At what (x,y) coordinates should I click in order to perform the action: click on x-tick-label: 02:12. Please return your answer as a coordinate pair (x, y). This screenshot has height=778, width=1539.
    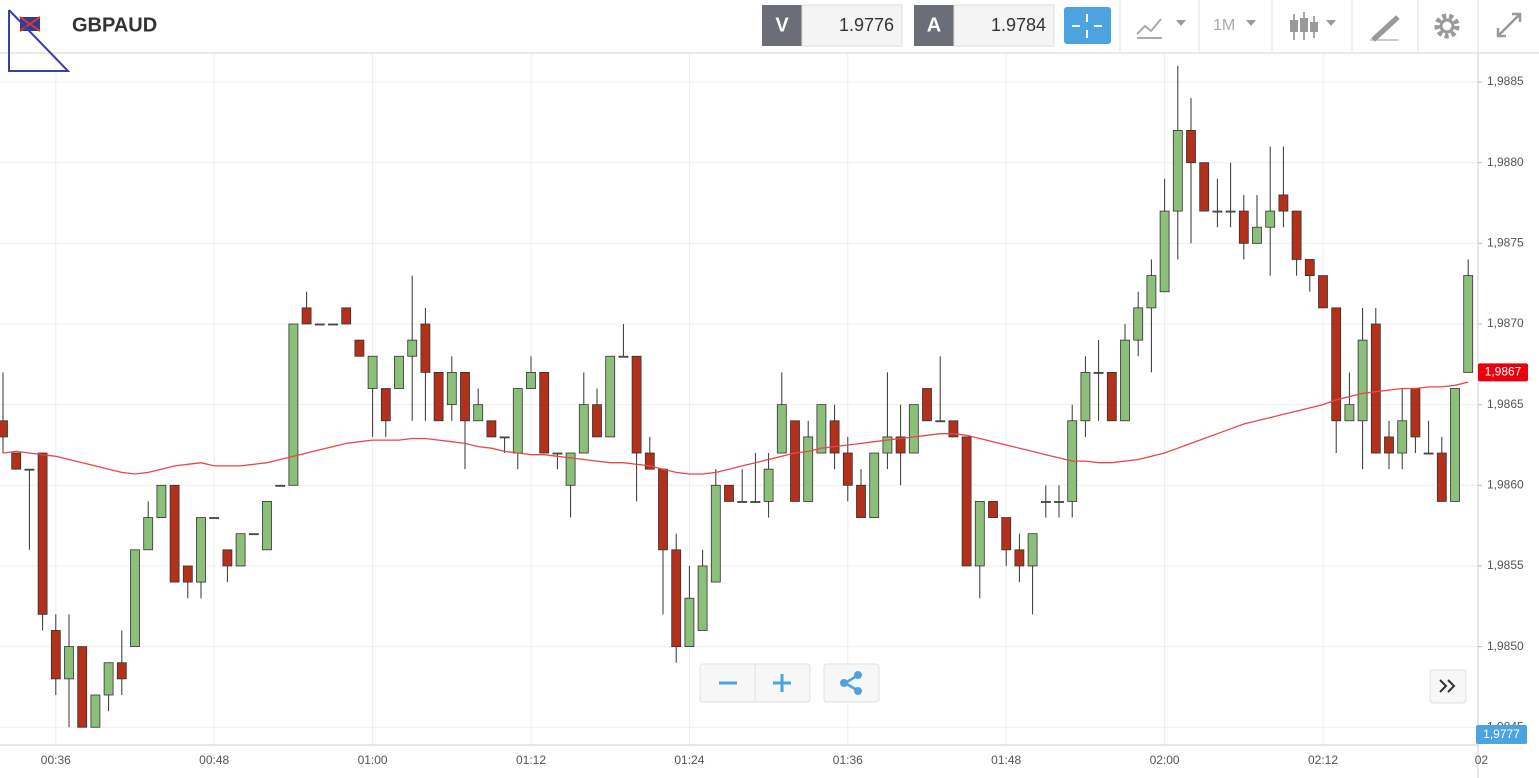
    Looking at the image, I should click on (1323, 760).